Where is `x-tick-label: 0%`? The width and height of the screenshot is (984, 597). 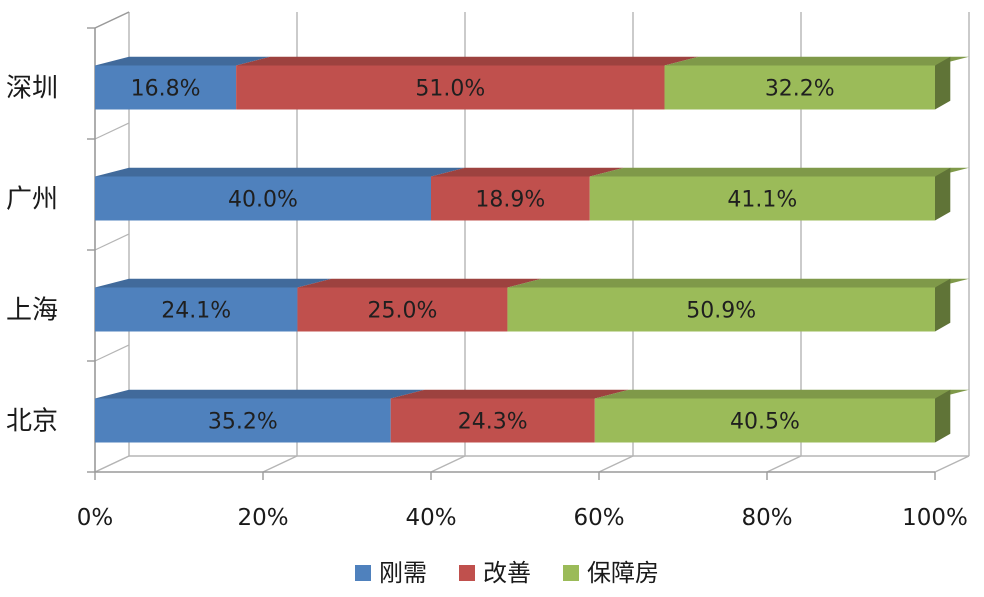 x-tick-label: 0% is located at coordinates (95, 518).